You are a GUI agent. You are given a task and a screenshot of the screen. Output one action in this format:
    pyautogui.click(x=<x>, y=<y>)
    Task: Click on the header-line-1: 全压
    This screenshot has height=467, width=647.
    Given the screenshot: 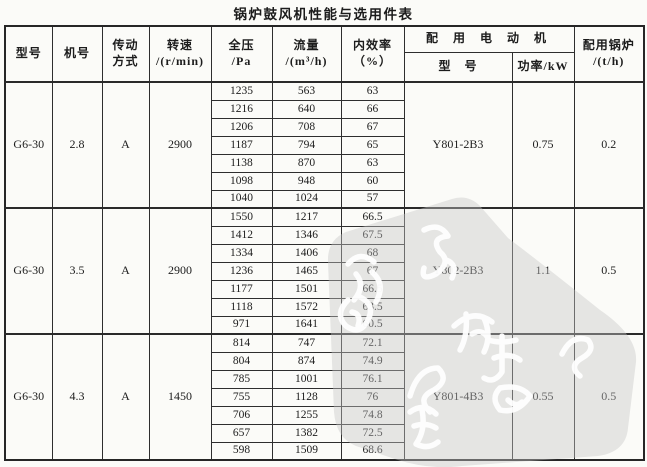 What is the action you would take?
    pyautogui.click(x=241, y=45)
    